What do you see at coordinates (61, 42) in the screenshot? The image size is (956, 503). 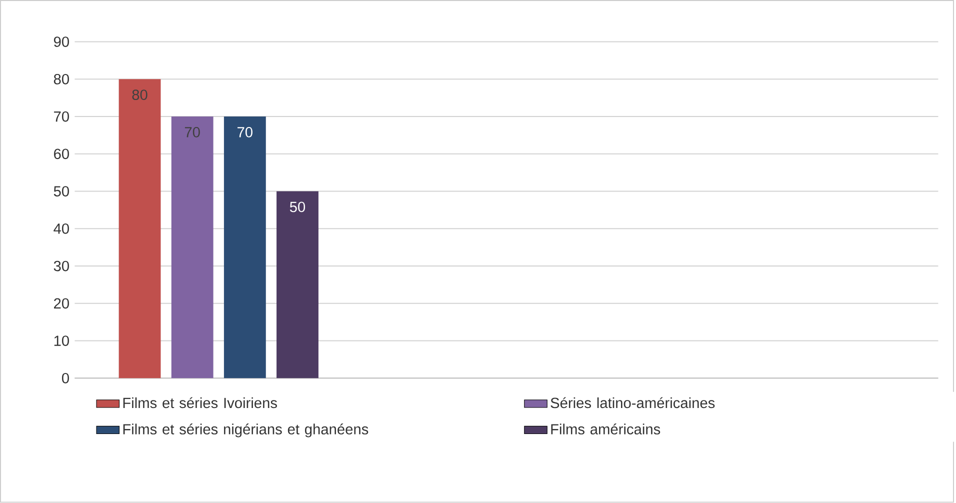 I see `y-tick-label: 90` at bounding box center [61, 42].